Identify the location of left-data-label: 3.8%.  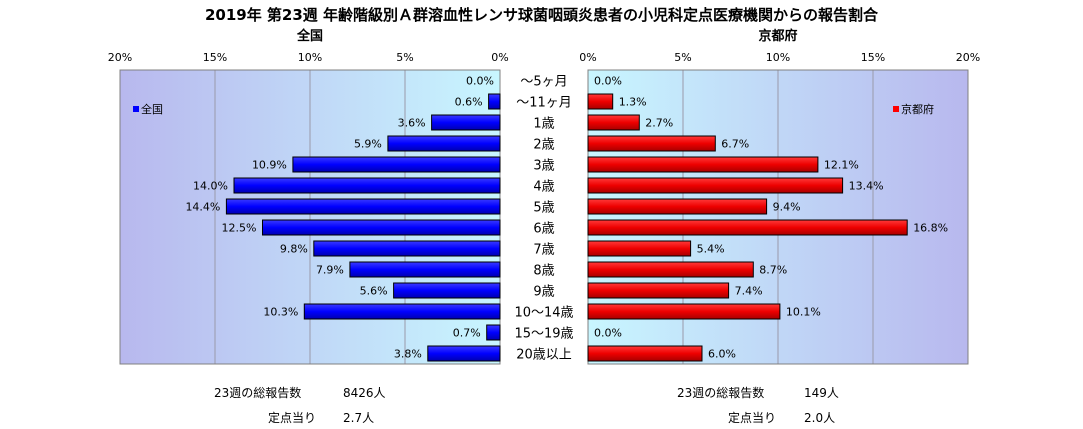
(408, 354).